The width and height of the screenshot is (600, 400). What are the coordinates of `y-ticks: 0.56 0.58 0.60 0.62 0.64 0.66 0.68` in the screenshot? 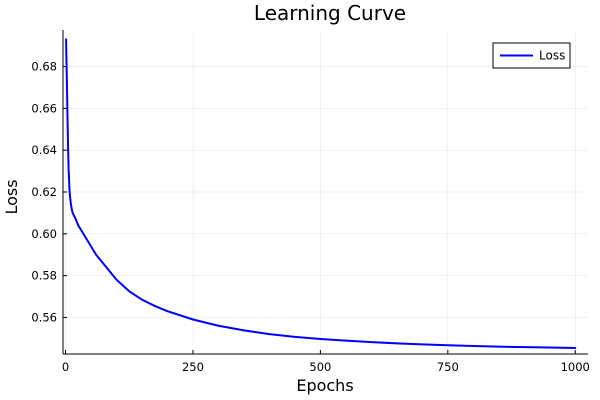 It's located at (49, 192).